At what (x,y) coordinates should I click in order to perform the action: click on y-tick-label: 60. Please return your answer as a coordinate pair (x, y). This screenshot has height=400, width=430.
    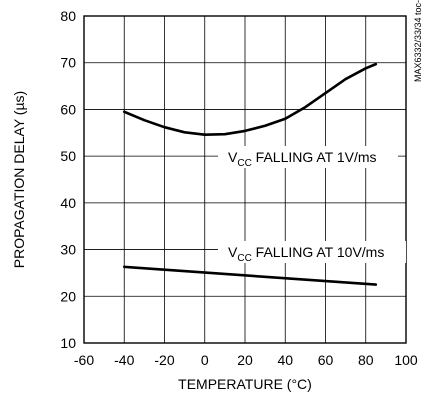
    Looking at the image, I should click on (68, 109).